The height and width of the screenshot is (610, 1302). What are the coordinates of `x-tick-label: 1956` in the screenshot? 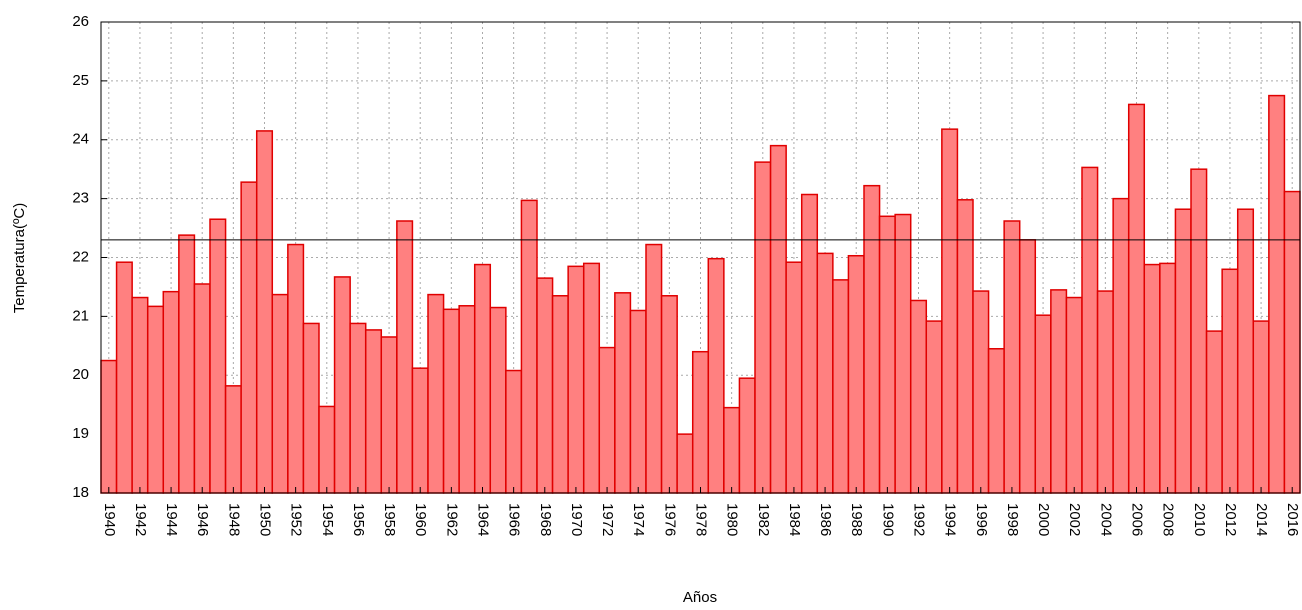 It's located at (358, 519).